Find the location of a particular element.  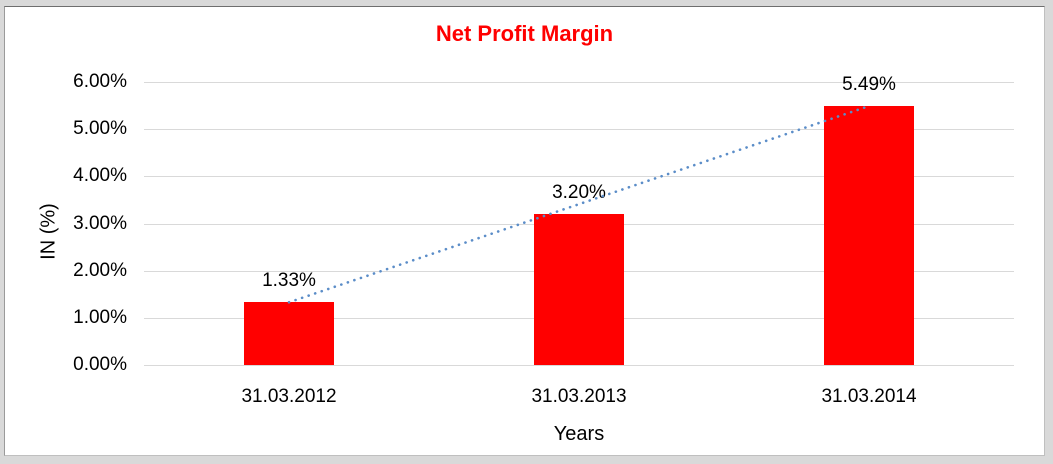

bar-data-label: 1.33% is located at coordinates (289, 281).